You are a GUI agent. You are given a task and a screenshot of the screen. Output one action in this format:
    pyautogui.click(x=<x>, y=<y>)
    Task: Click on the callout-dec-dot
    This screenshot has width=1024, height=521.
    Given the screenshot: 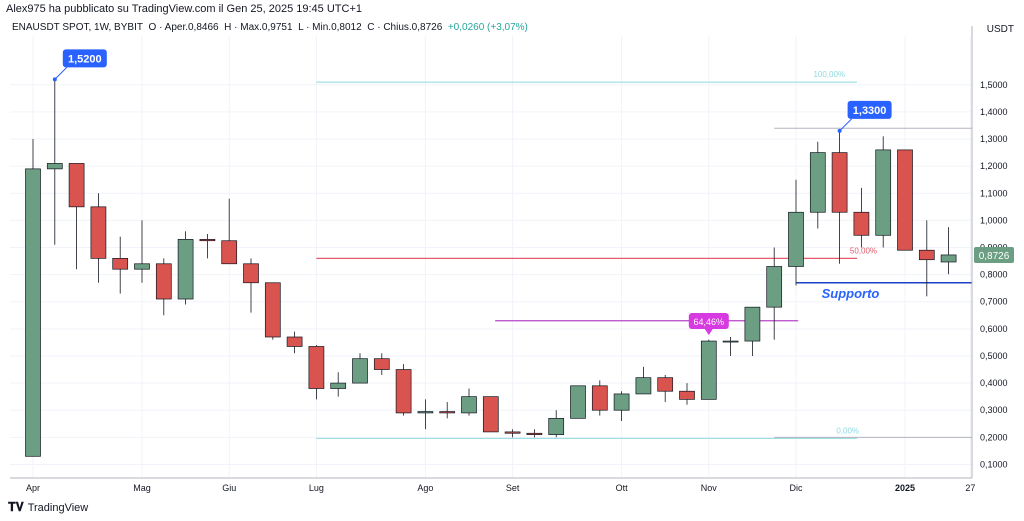 What is the action you would take?
    pyautogui.click(x=839, y=130)
    